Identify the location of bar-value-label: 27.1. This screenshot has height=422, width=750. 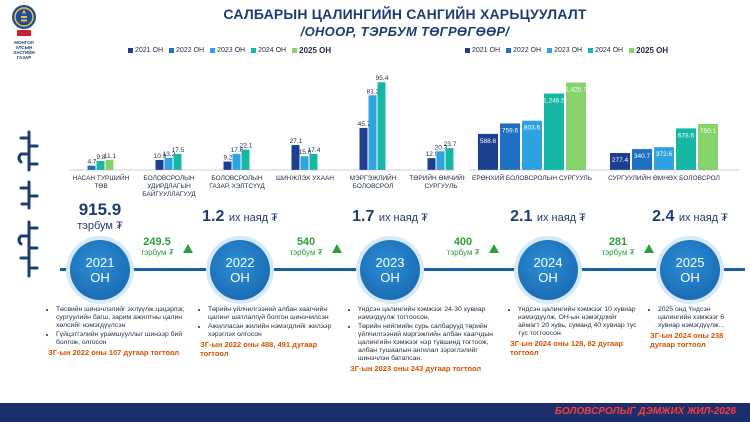
(296, 141).